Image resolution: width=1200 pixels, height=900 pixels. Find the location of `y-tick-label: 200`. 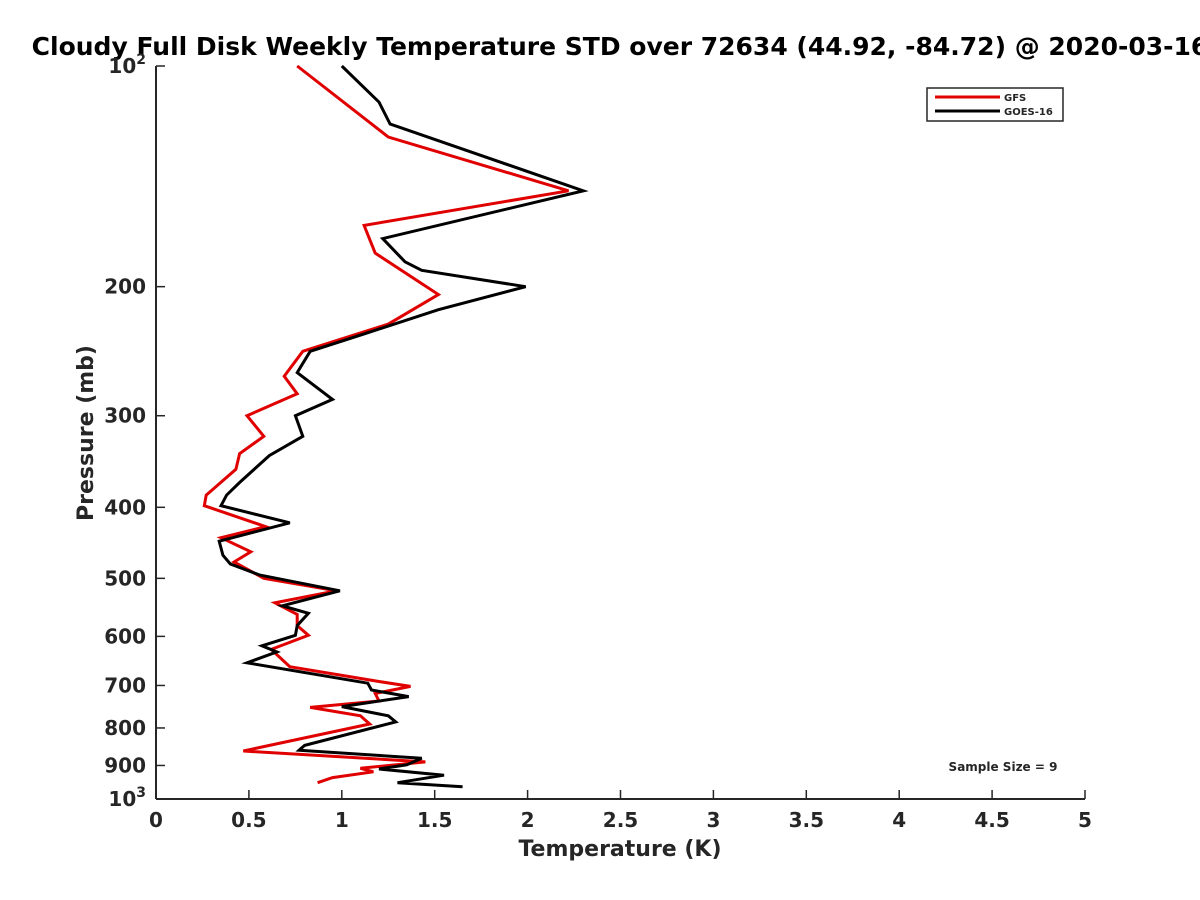

y-tick-label: 200 is located at coordinates (125, 287).